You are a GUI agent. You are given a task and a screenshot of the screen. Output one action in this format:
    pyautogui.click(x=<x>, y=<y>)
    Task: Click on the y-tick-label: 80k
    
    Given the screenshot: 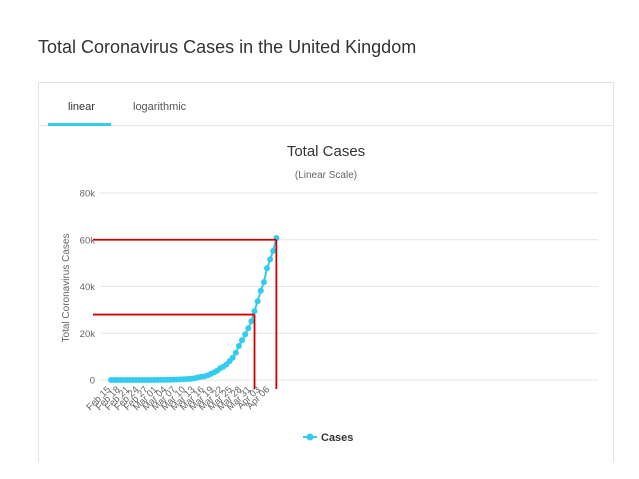 What is the action you would take?
    pyautogui.click(x=88, y=194)
    